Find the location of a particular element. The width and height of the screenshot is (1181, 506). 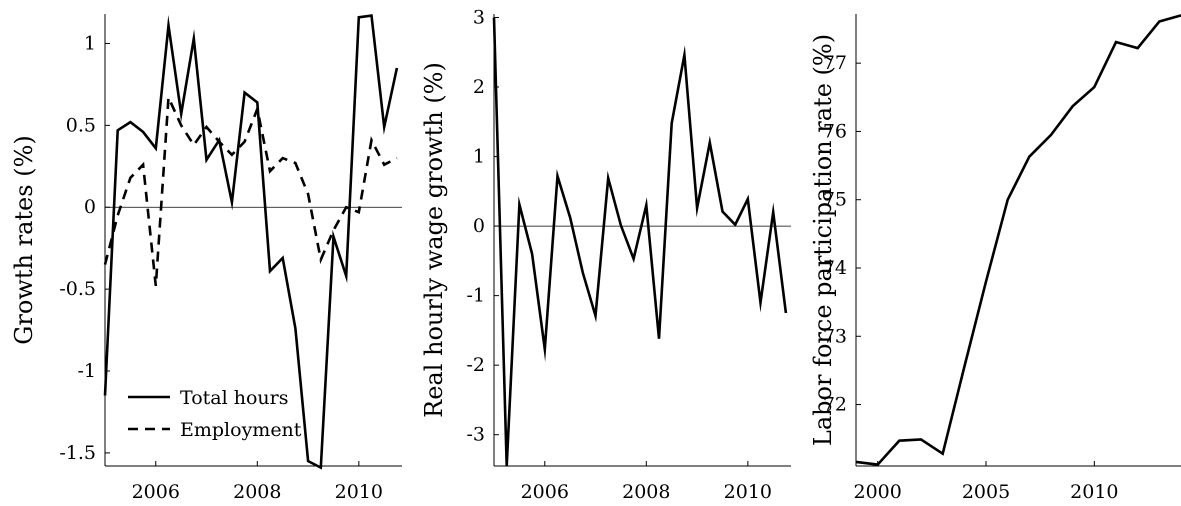

y-tick-label: 73 is located at coordinates (835, 336).